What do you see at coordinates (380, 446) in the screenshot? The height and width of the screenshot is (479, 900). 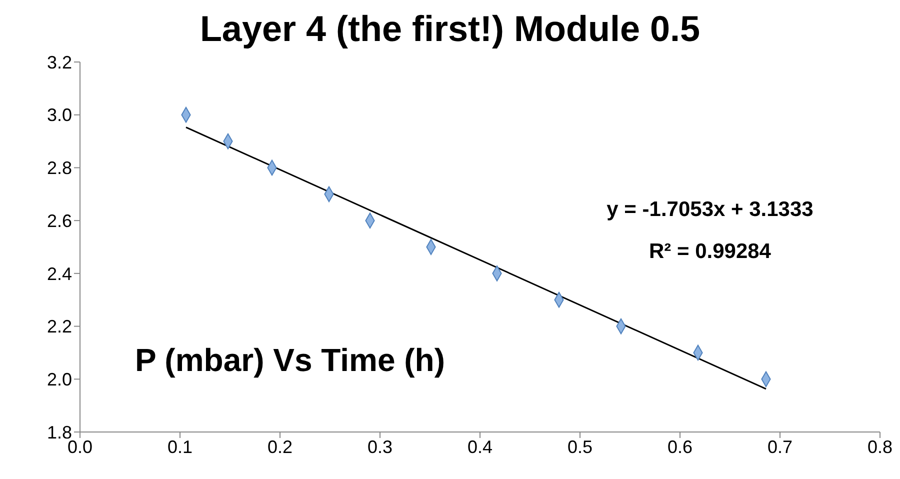 I see `x-tick-label: 0.3` at bounding box center [380, 446].